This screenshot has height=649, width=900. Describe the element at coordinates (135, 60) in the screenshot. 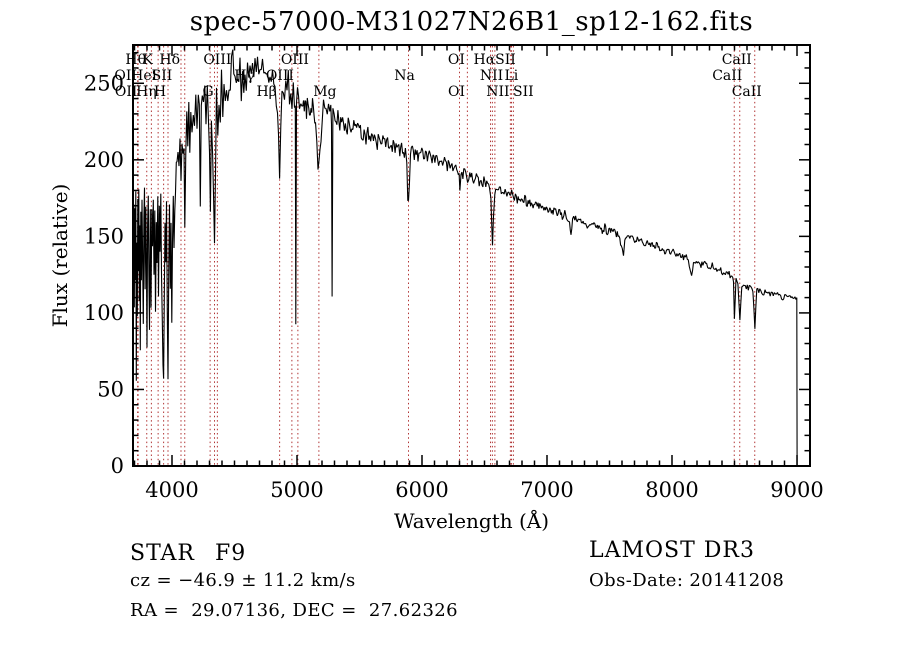

I see `spectral-line-label: Hθ` at that location.